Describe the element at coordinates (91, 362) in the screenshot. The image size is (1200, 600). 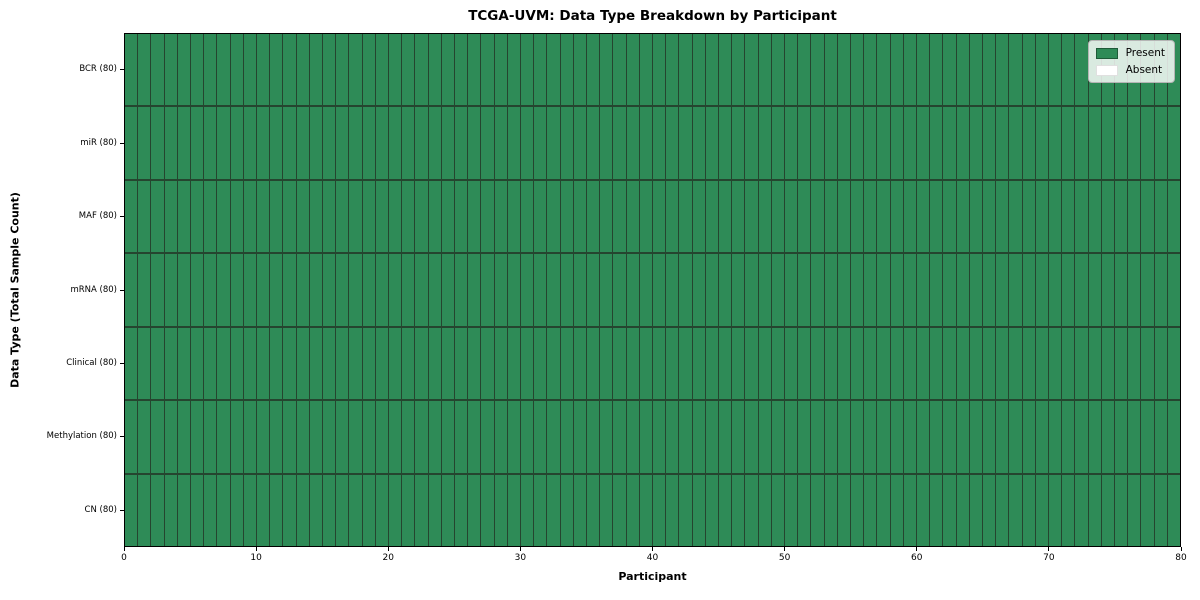
I see `y-tick-label: Clinical (80)` at that location.